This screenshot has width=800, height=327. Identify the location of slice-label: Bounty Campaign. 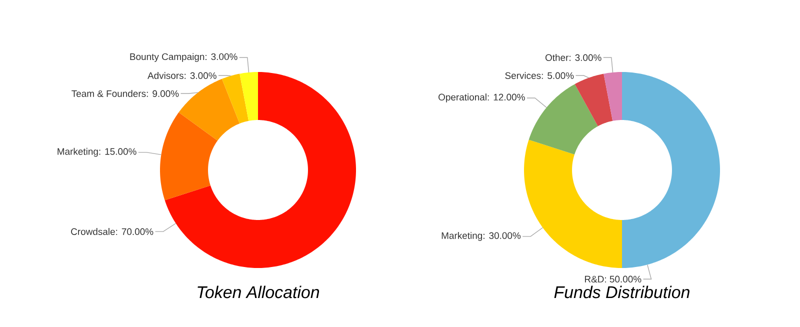
(167, 57).